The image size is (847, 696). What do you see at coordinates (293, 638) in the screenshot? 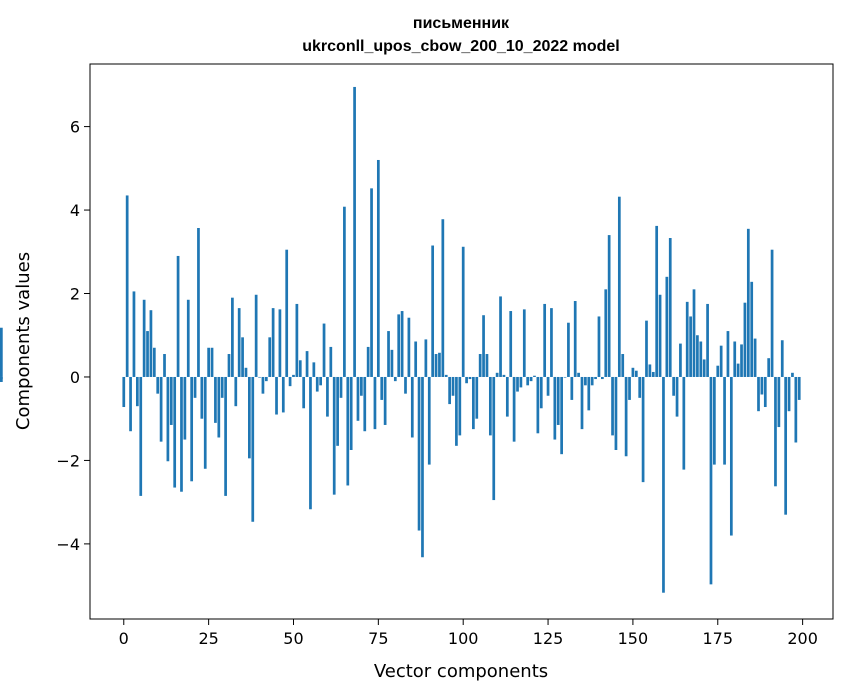
I see `x-tick-label: 50` at bounding box center [293, 638].